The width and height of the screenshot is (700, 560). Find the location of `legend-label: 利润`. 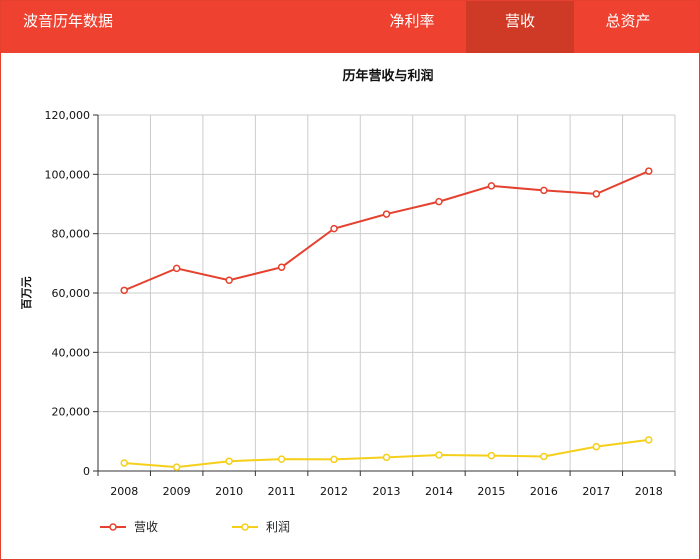

legend-label: 利润 is located at coordinates (278, 527).